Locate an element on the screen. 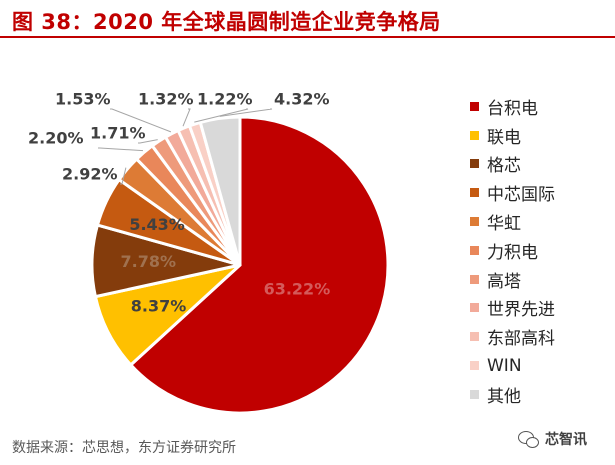 This screenshot has height=465, width=615. legend-item: 格芯 is located at coordinates (512, 164).